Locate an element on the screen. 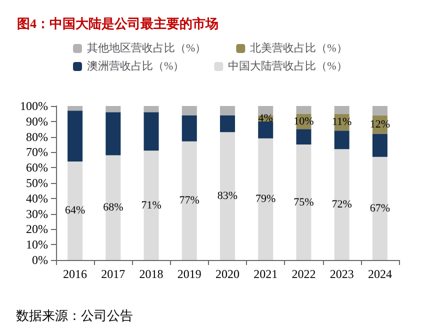  x-tick-label: 2017 is located at coordinates (113, 274).